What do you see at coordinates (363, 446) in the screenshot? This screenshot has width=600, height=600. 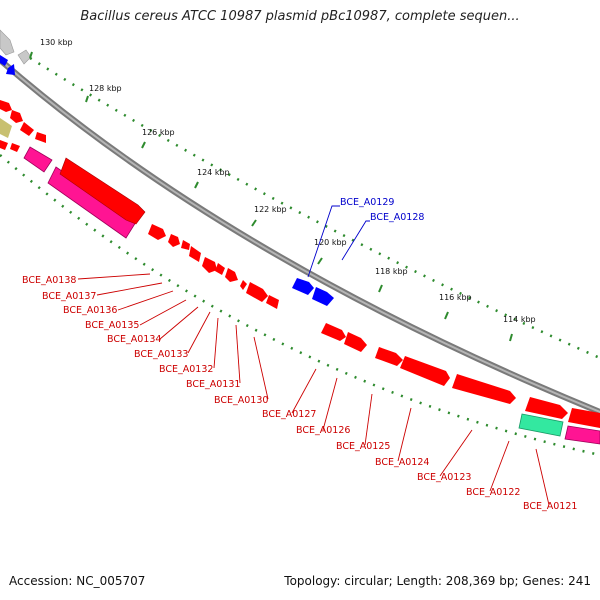 I see `gene-label-red: BCE_A0125` at bounding box center [363, 446].